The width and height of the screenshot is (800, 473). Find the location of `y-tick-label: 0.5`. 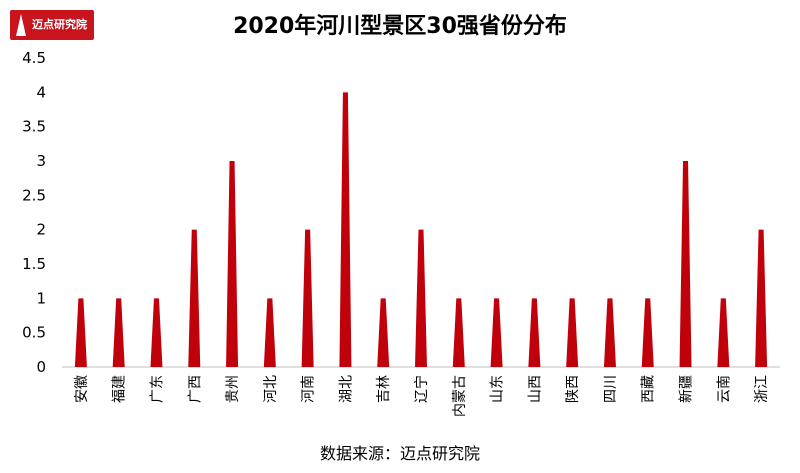

y-tick-label: 0.5 is located at coordinates (34, 333).